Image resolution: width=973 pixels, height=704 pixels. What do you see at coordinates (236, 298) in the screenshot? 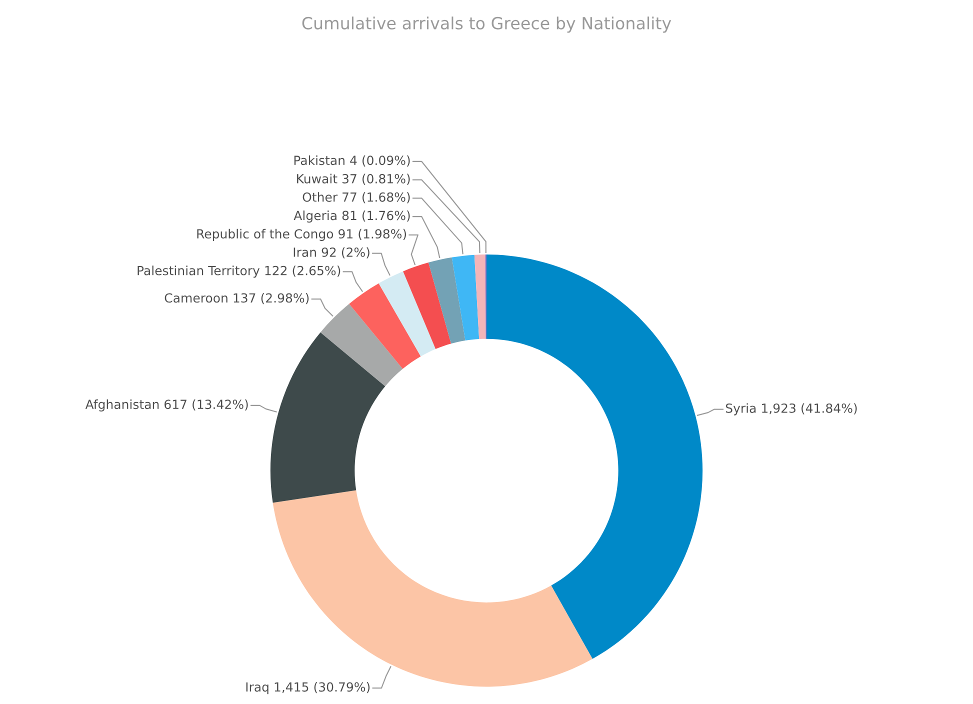
I see `slice-label: Cameroon 137 (2.98%)` at bounding box center [236, 298].